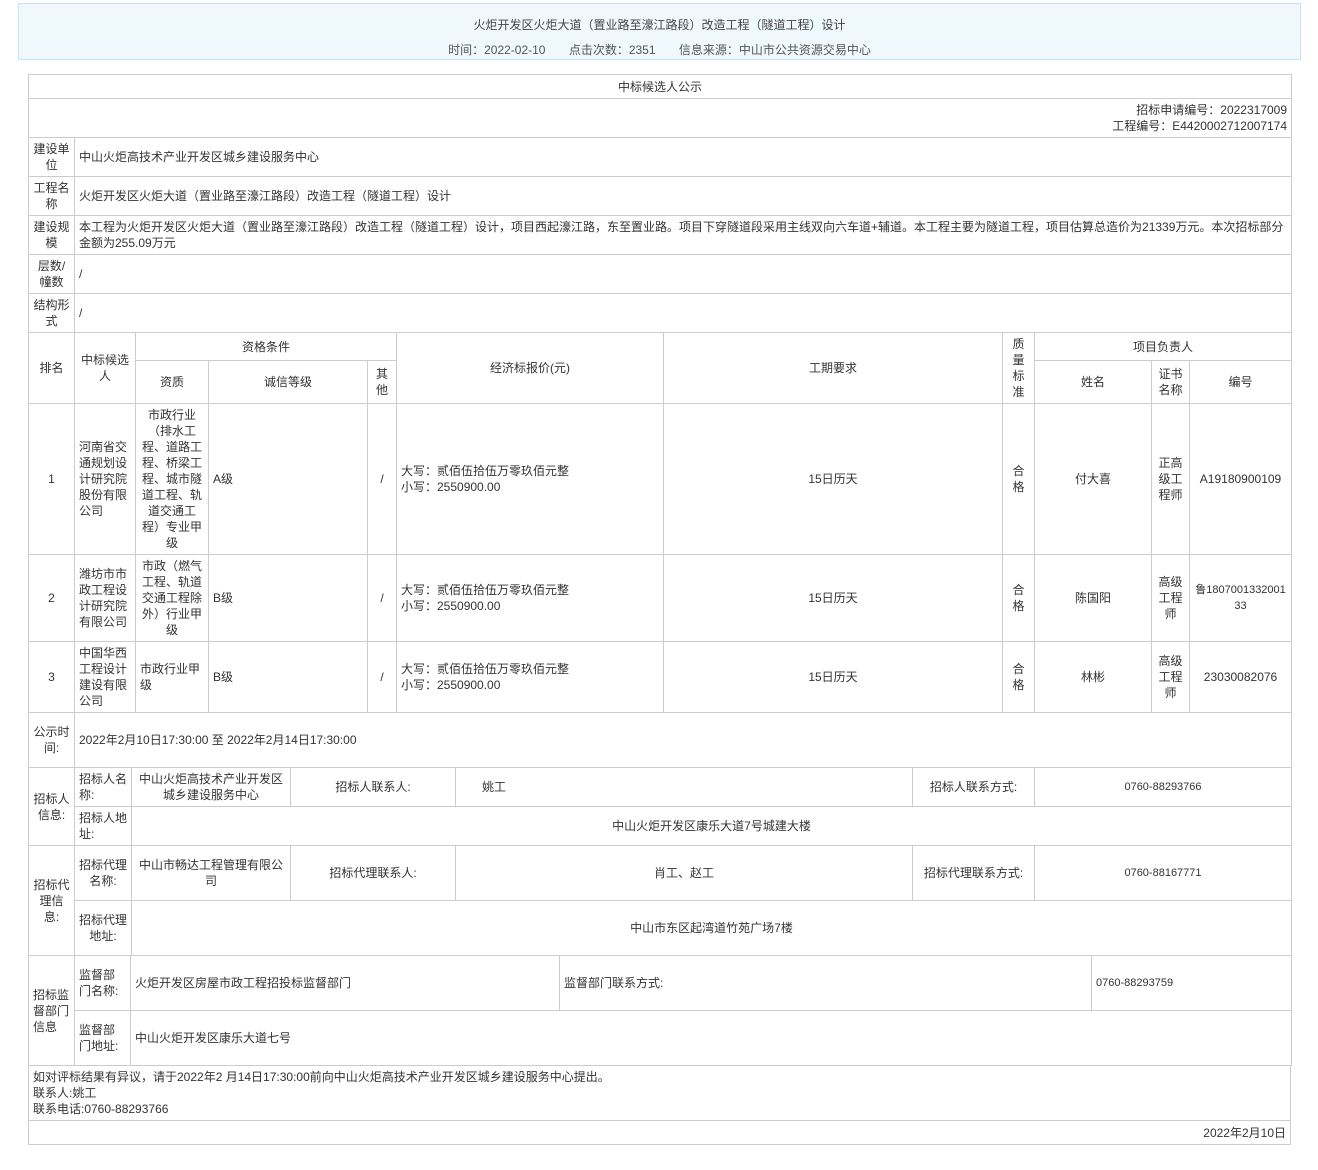  What do you see at coordinates (102, 983) in the screenshot?
I see `supervisor-name-label: 监督部门名称:` at bounding box center [102, 983].